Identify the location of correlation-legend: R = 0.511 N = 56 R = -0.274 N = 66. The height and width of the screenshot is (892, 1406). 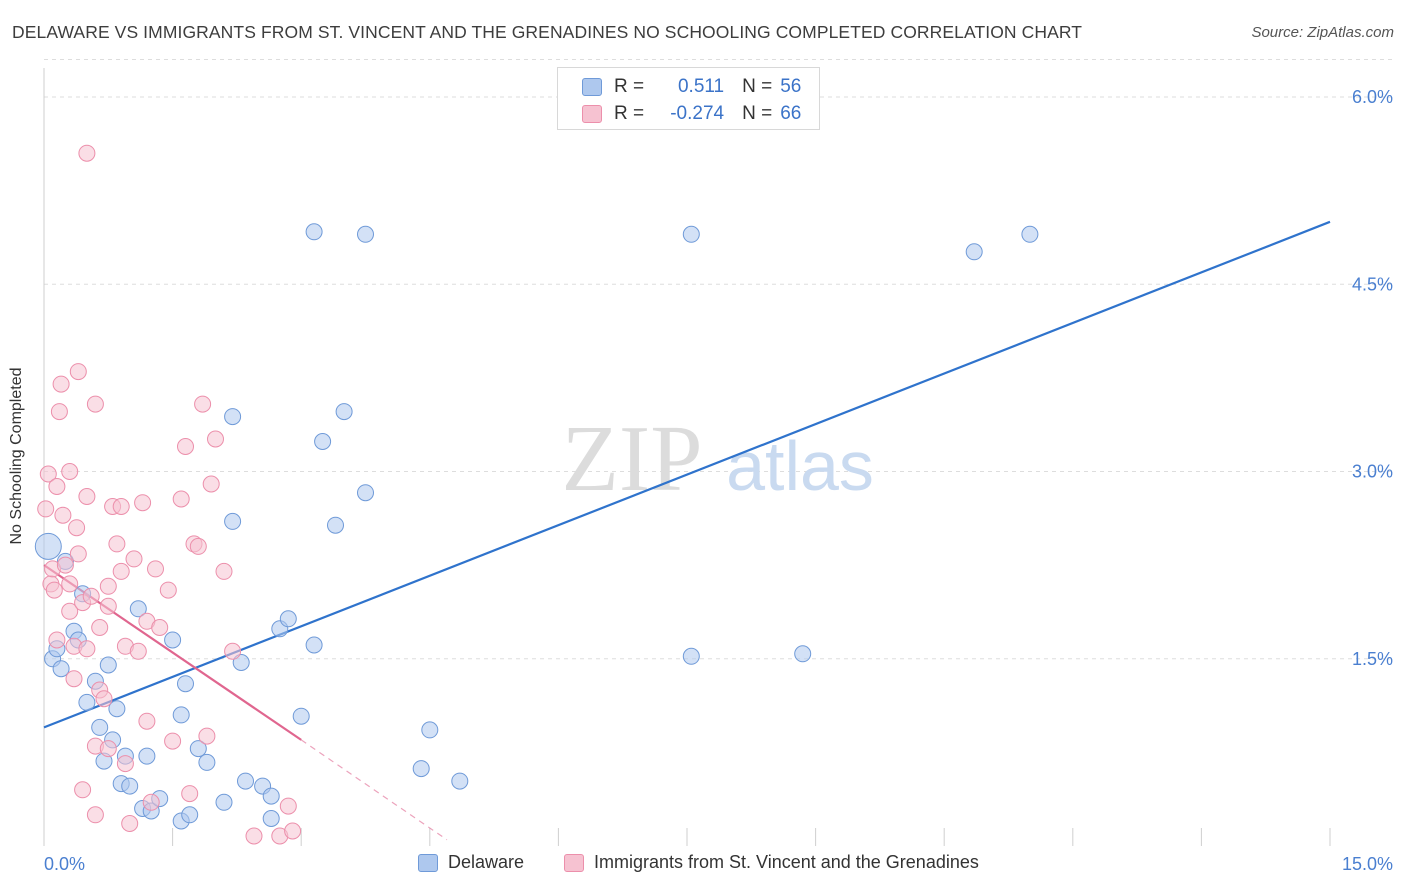
(688, 98).